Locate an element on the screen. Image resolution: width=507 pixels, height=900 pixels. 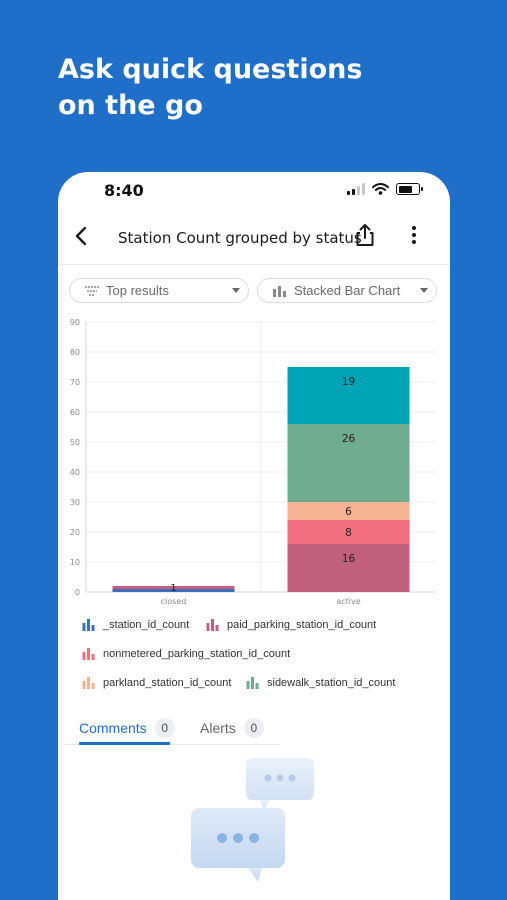
status-icons is located at coordinates (385, 189).